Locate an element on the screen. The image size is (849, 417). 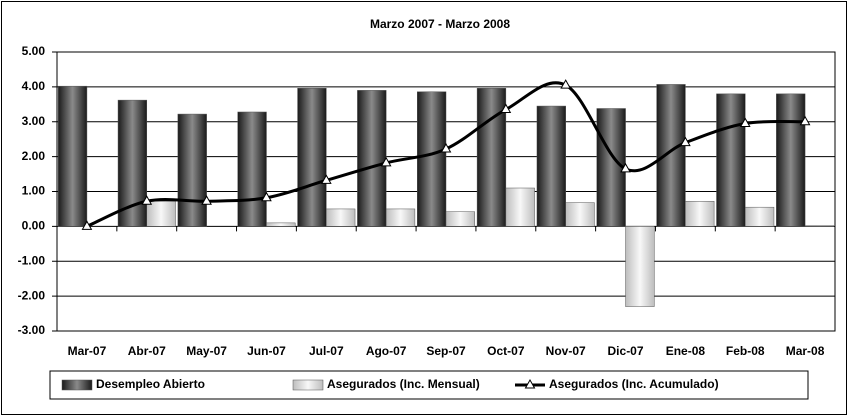
chart-title: Marzo 2007 - Marzo 2008 is located at coordinates (440, 24).